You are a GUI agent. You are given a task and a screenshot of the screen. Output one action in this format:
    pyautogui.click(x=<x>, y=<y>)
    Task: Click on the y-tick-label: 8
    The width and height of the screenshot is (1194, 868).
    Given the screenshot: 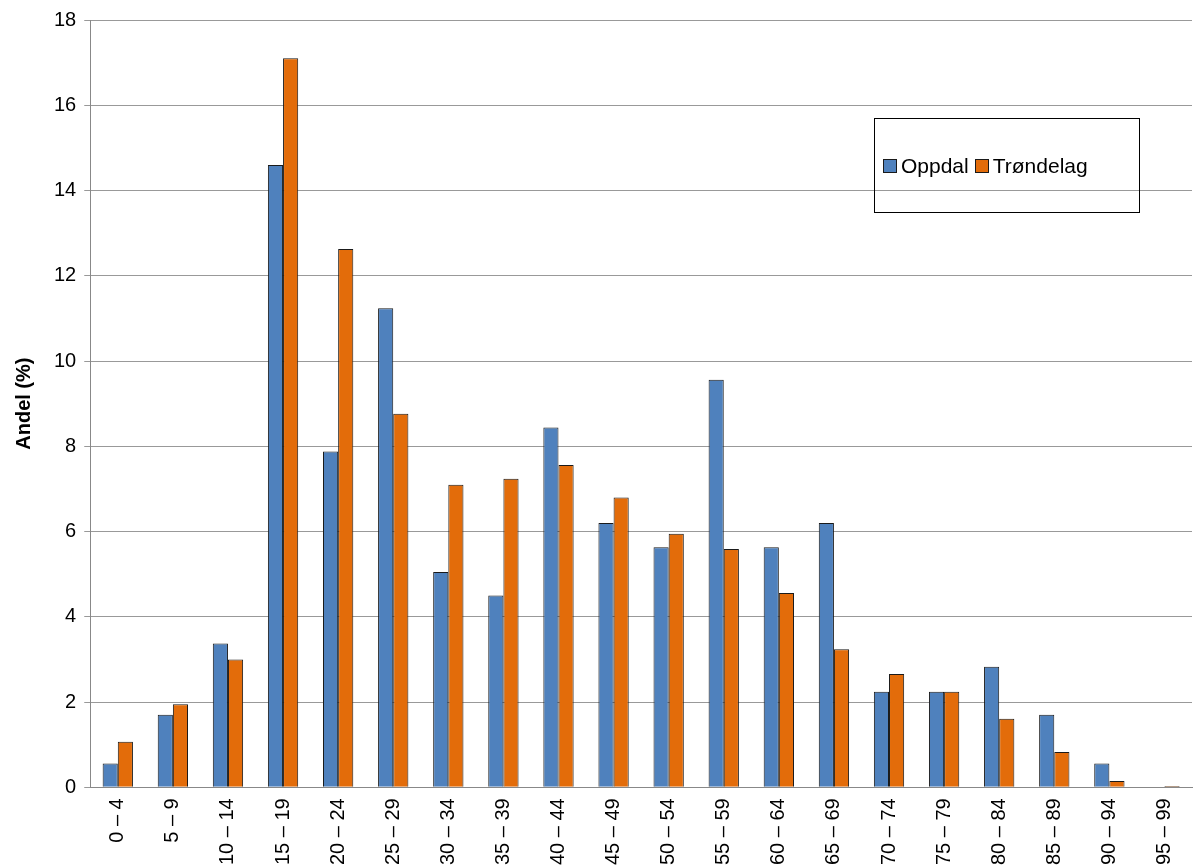 What is the action you would take?
    pyautogui.click(x=71, y=444)
    